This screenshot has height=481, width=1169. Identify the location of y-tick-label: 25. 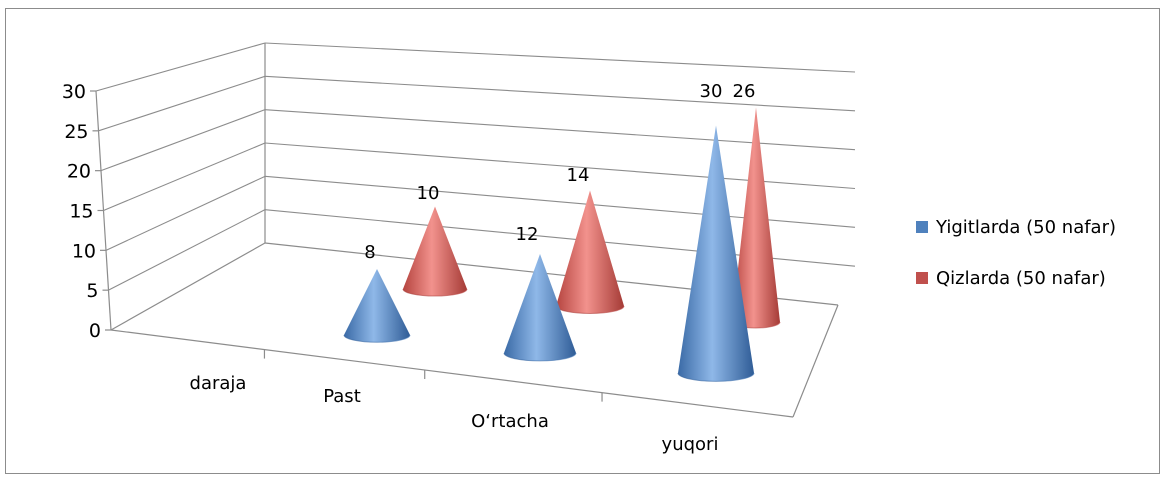
(76, 132).